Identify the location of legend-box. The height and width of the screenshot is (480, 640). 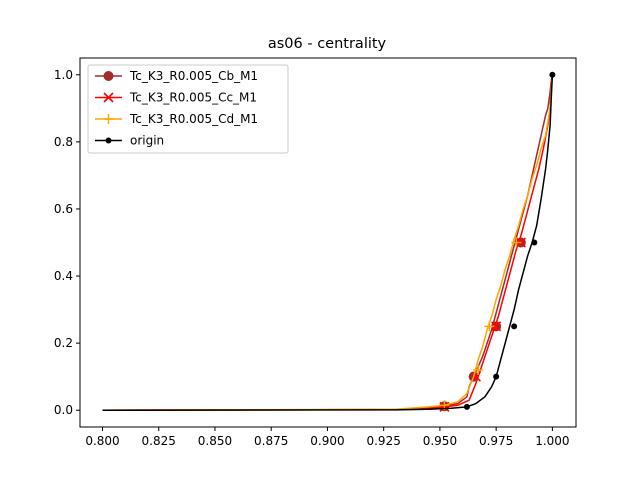
(188, 109).